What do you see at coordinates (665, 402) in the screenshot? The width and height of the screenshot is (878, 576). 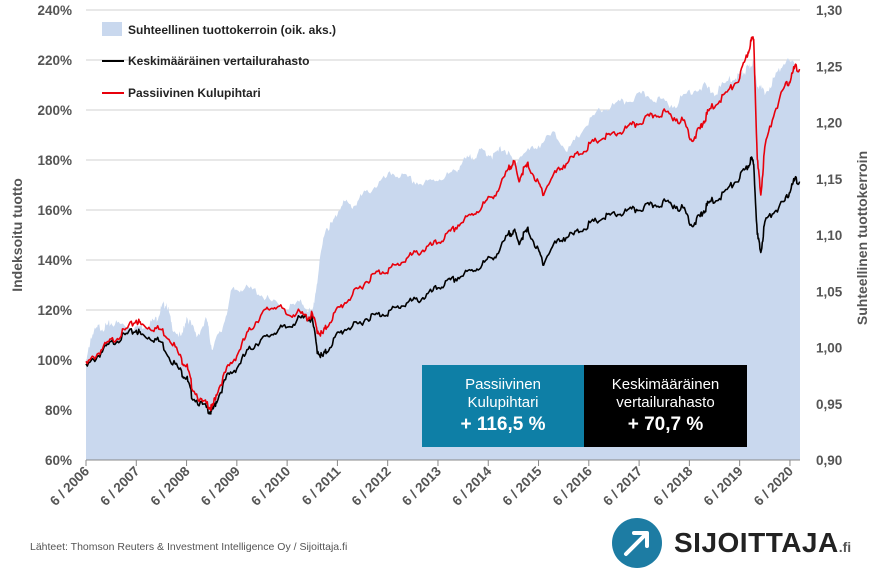 I see `average-box-label-line2: vertailurahasto` at bounding box center [665, 402].